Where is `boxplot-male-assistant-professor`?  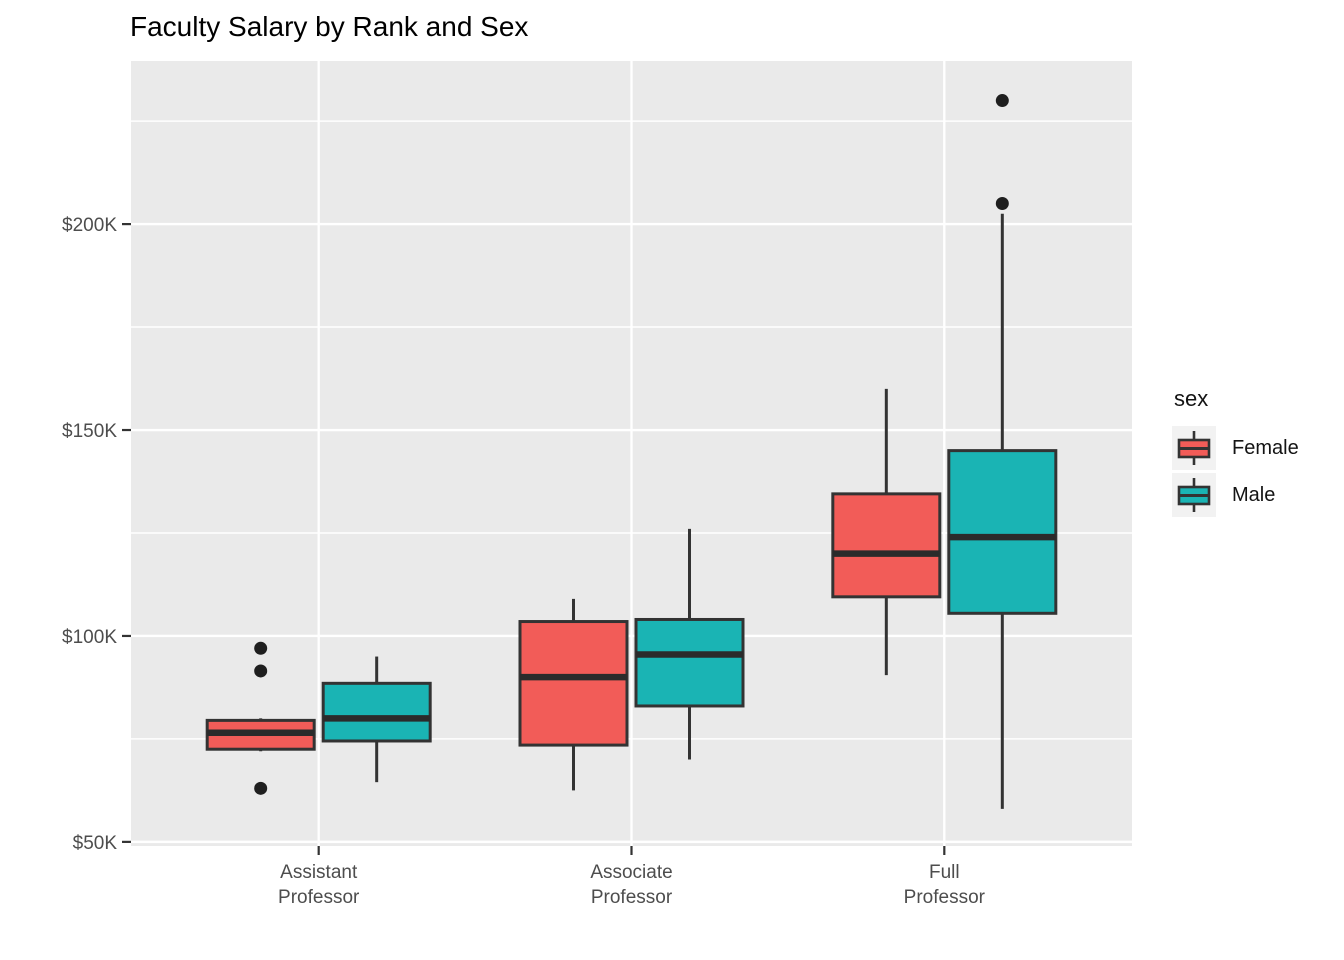 boxplot-male-assistant-professor is located at coordinates (376, 719).